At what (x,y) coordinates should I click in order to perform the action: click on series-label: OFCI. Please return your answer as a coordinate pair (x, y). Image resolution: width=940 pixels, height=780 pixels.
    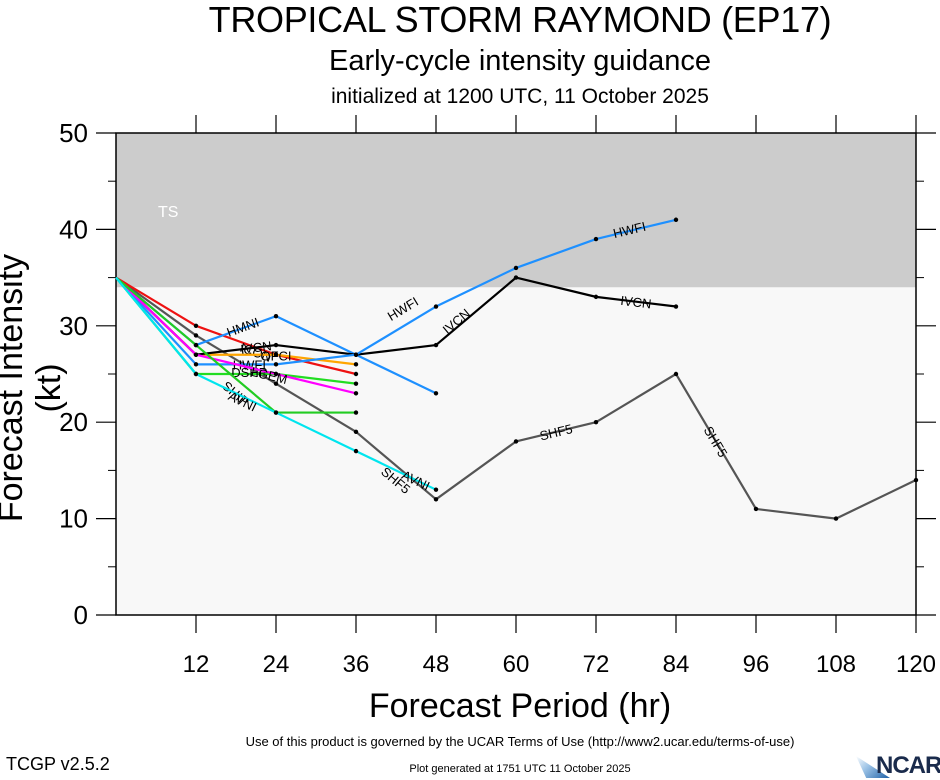
    Looking at the image, I should click on (275, 356).